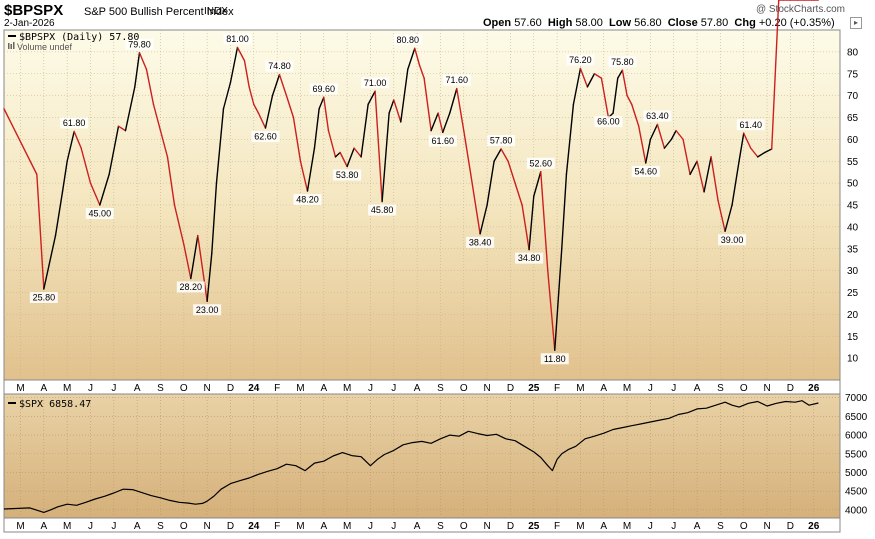 The image size is (875, 539). I want to click on x-tick-label: N, so click(766, 388).